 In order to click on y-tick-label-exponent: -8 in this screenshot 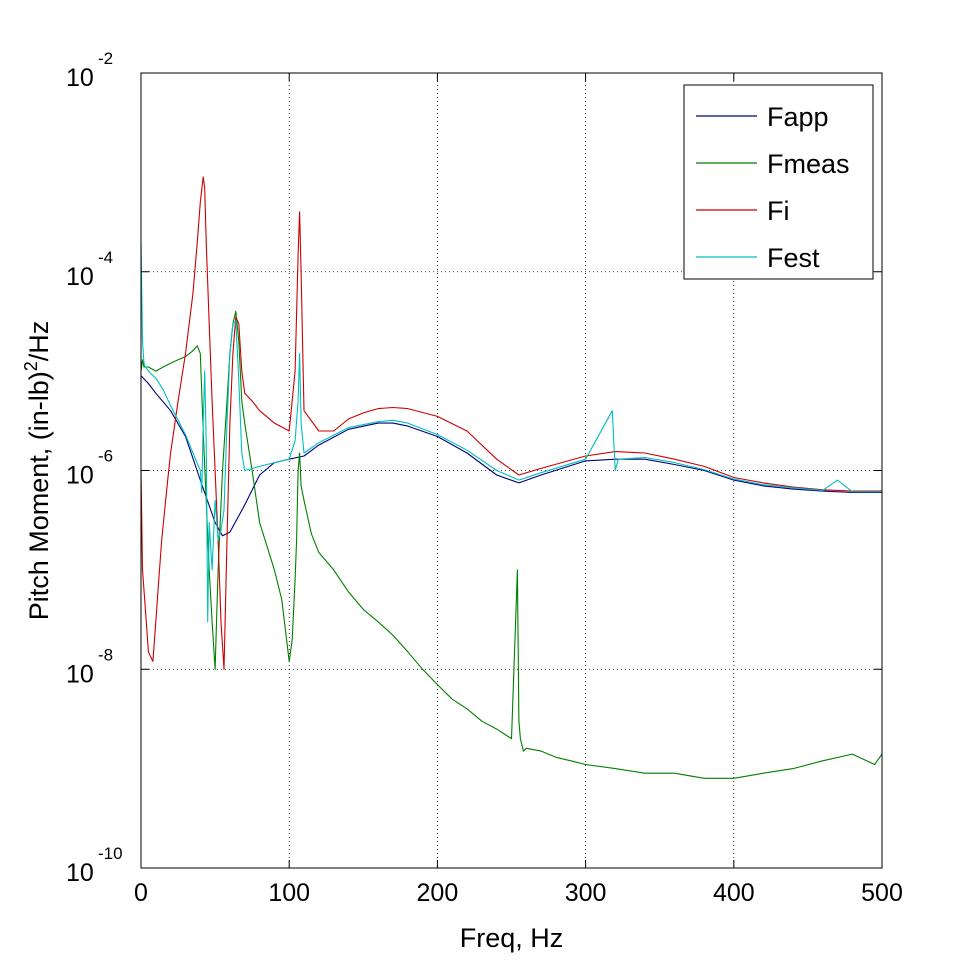, I will do `click(105, 654)`.